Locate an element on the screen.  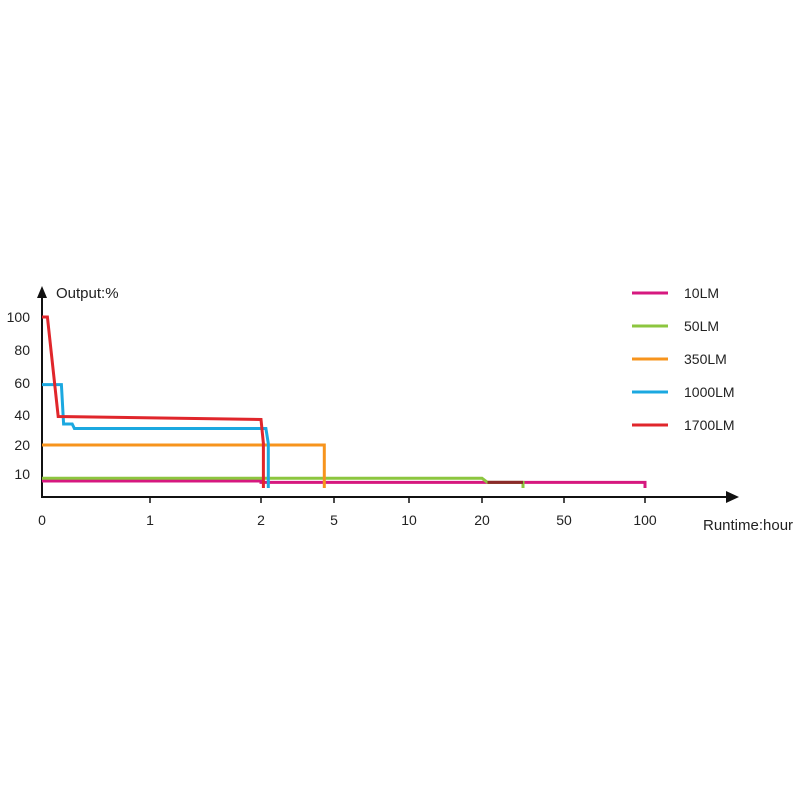
x-axis-title: Runtime:hour is located at coordinates (748, 525).